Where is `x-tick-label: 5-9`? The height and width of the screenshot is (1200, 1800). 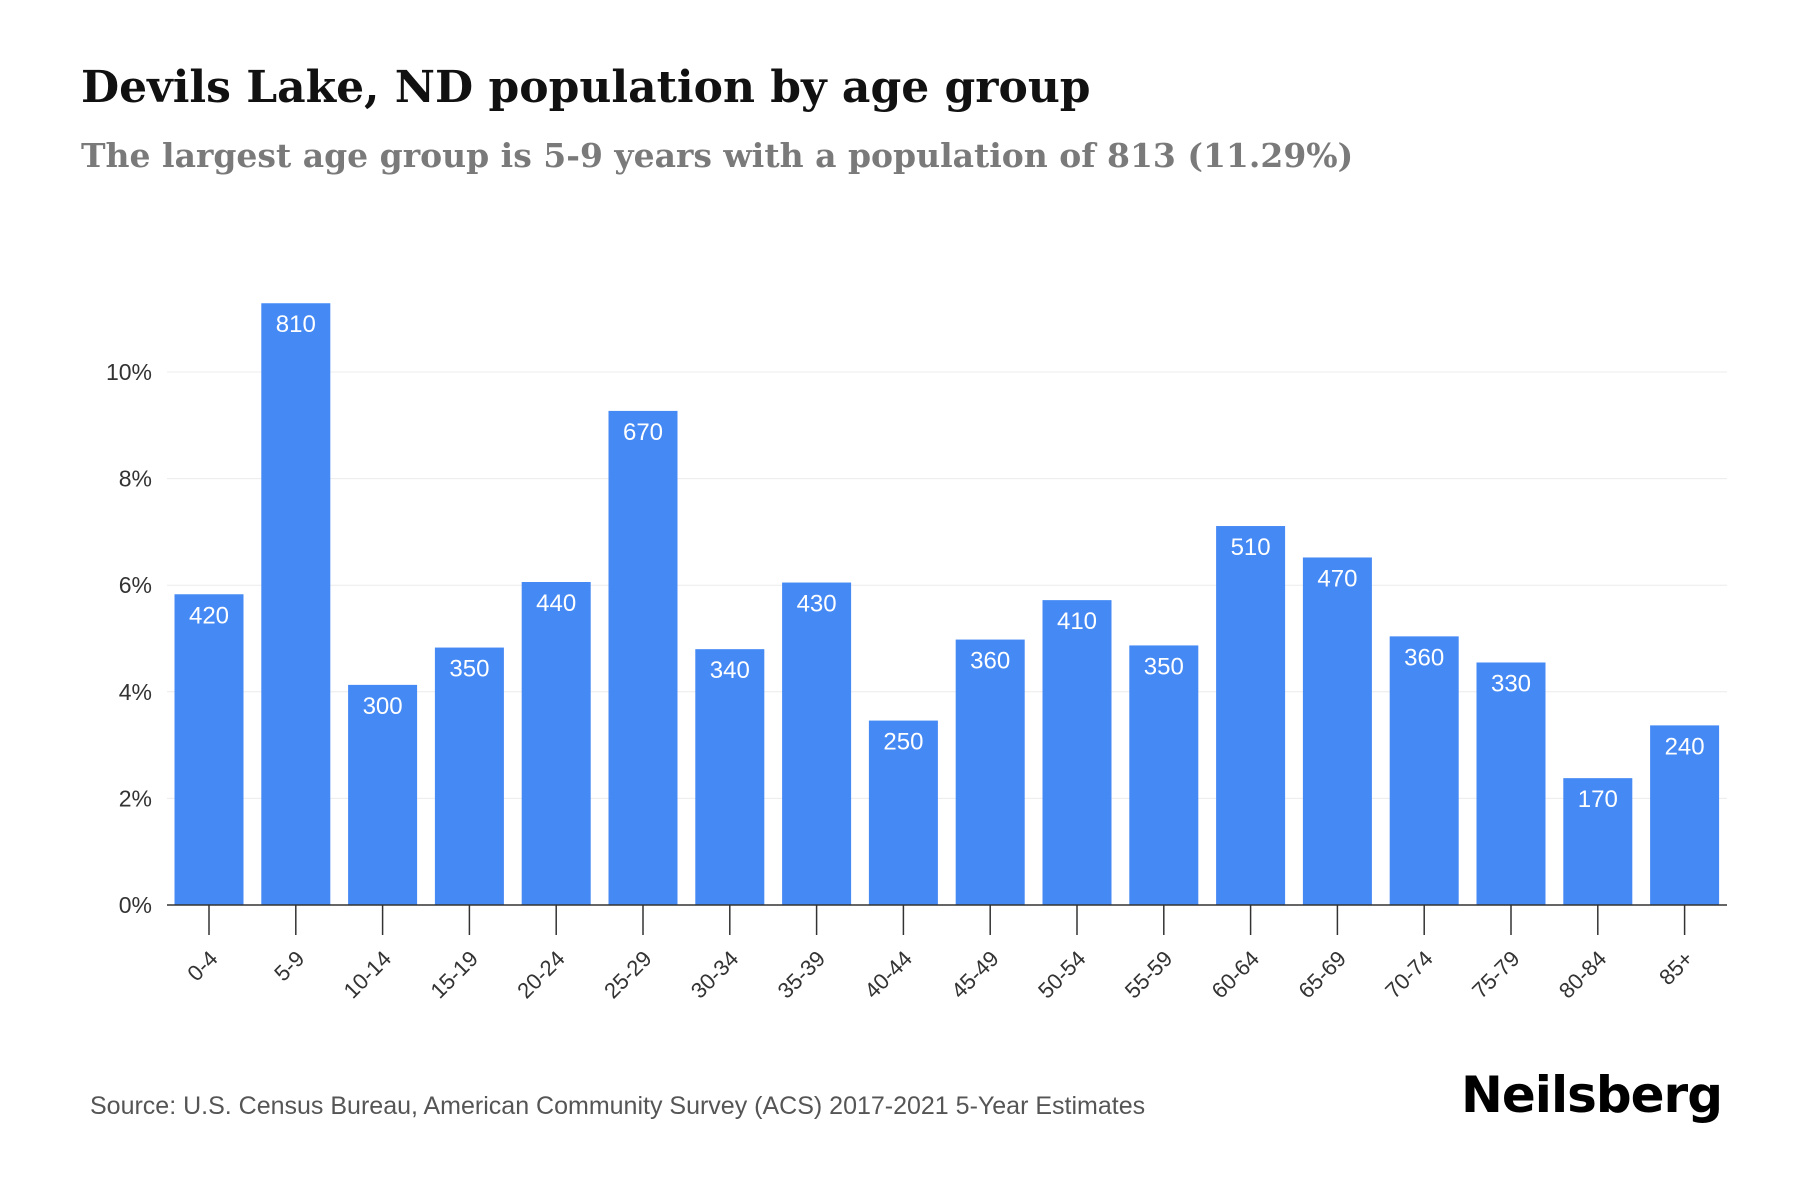
x-tick-label: 5-9 is located at coordinates (289, 966).